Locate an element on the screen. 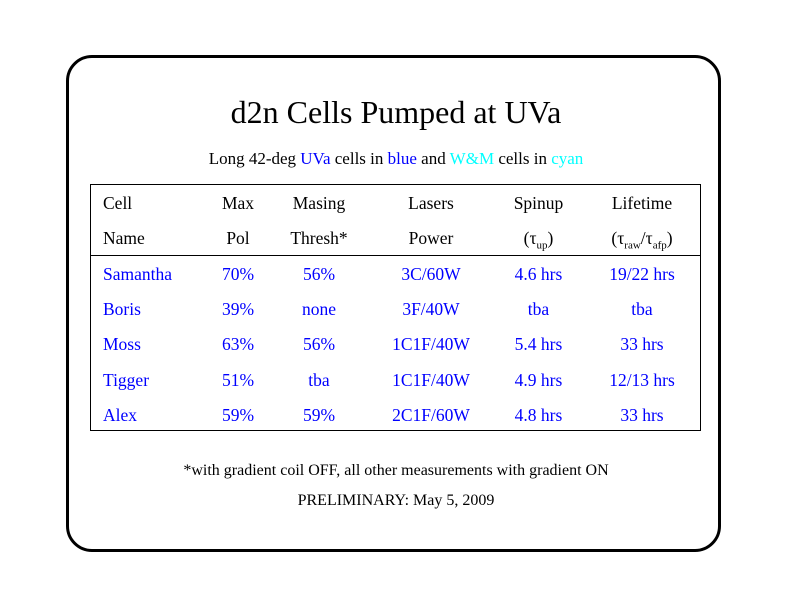 The width and height of the screenshot is (792, 612). cell-max-pol: 59% is located at coordinates (238, 415).